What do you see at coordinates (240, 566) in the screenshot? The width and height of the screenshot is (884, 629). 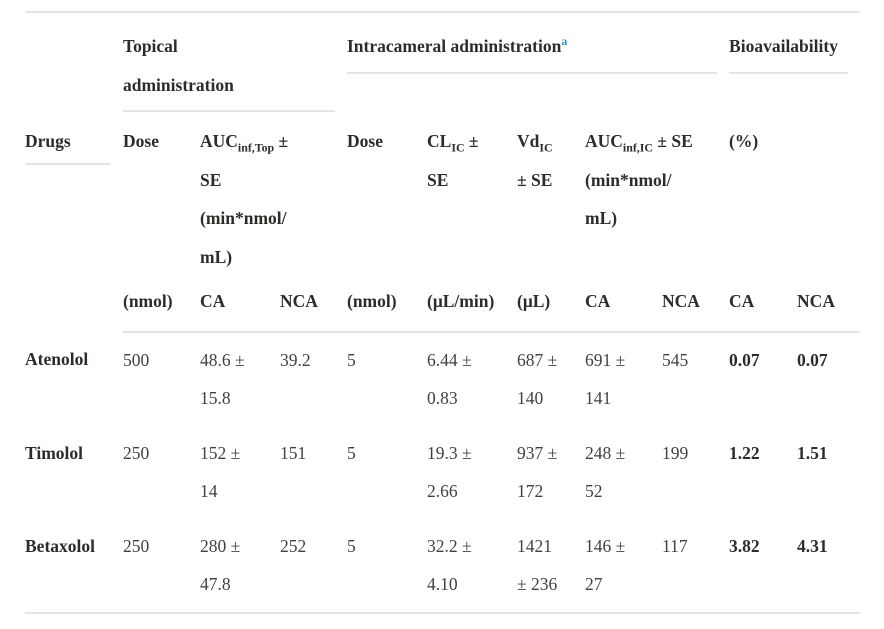 I see `data-cell: 280 ± 47.8` at bounding box center [240, 566].